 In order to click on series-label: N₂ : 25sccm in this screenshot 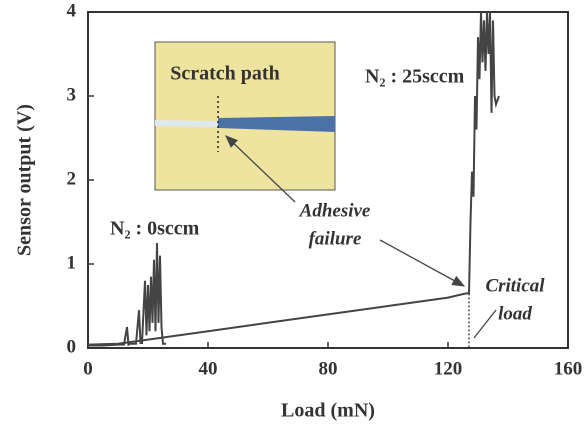, I will do `click(415, 77)`.